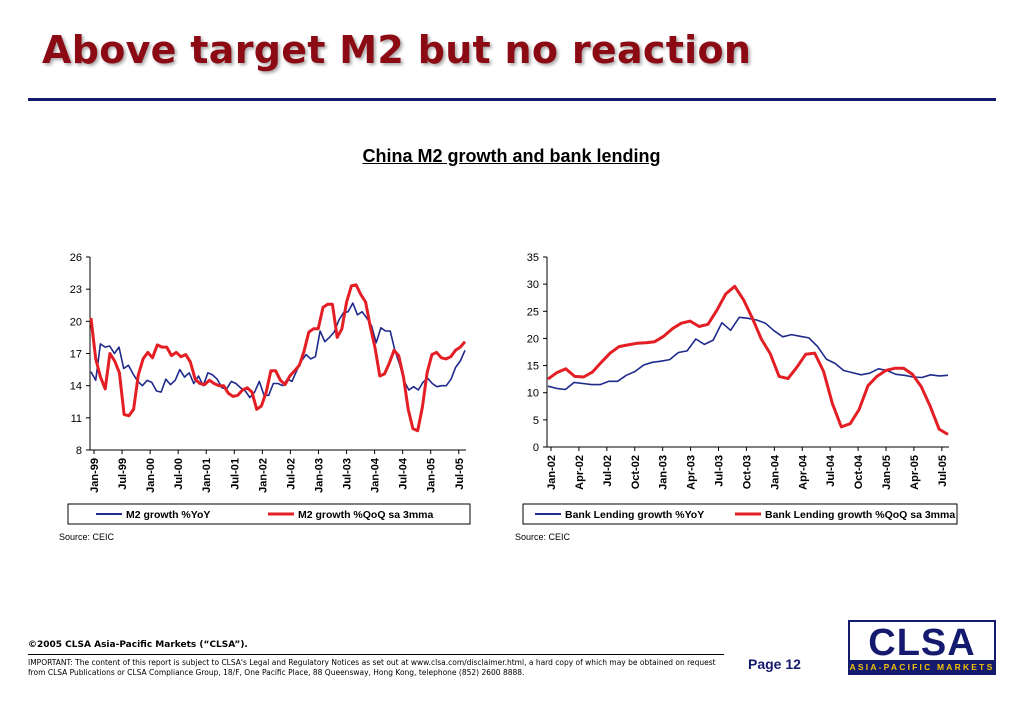  Describe the element at coordinates (747, 472) in the screenshot. I see `x-tick-label: Oct-03` at that location.